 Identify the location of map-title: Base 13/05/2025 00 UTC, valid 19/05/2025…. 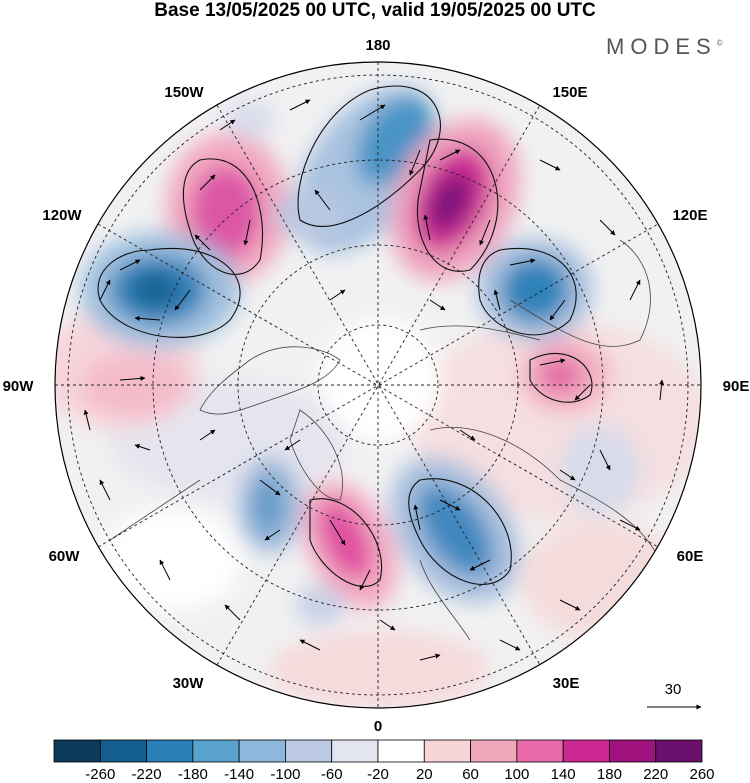
(375, 10).